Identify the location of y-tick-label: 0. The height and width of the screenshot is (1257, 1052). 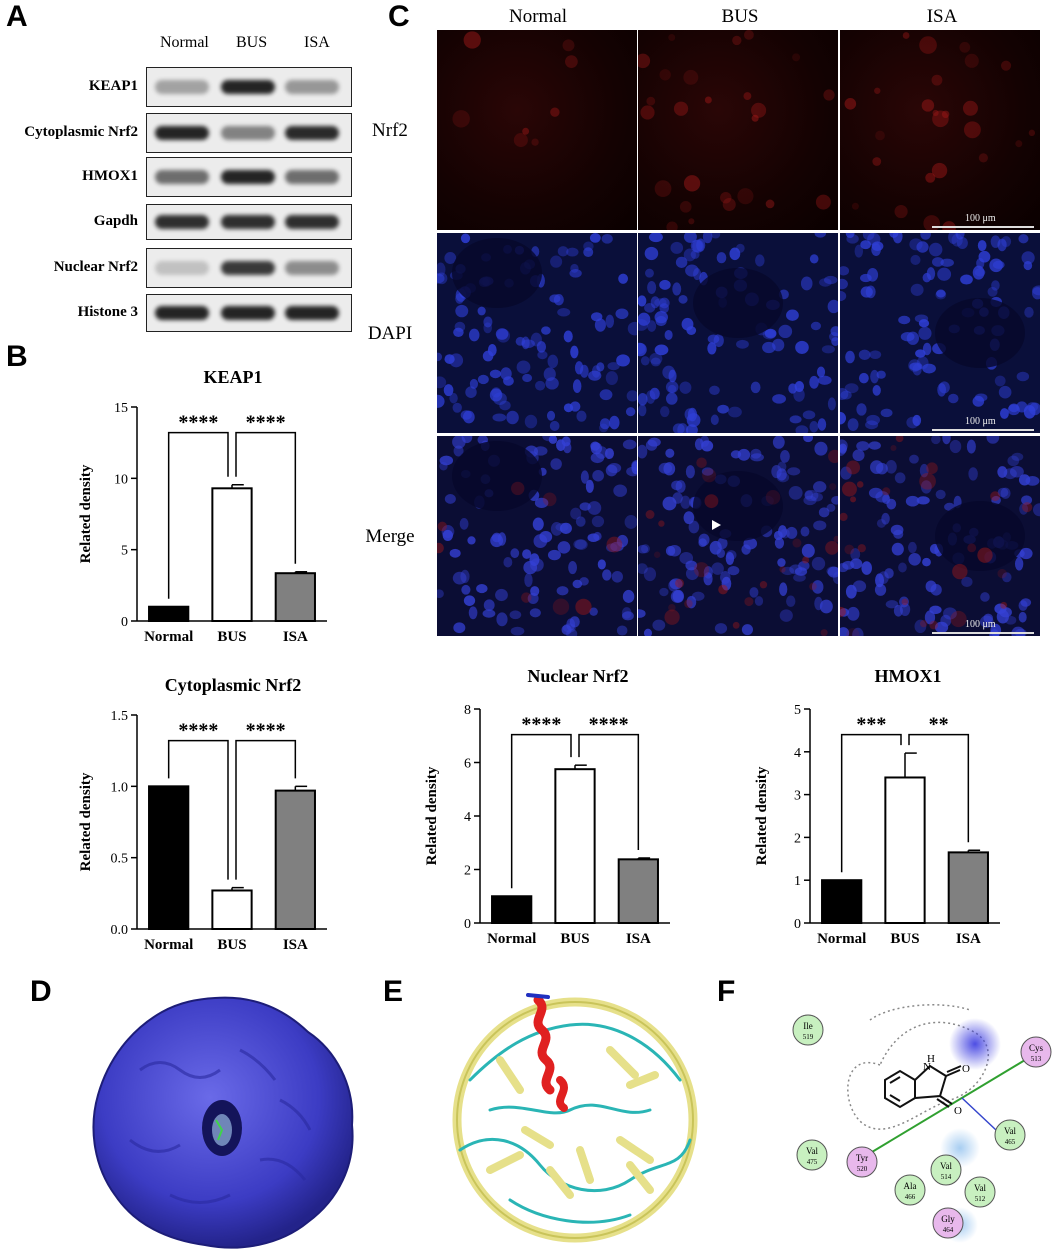
(467, 924).